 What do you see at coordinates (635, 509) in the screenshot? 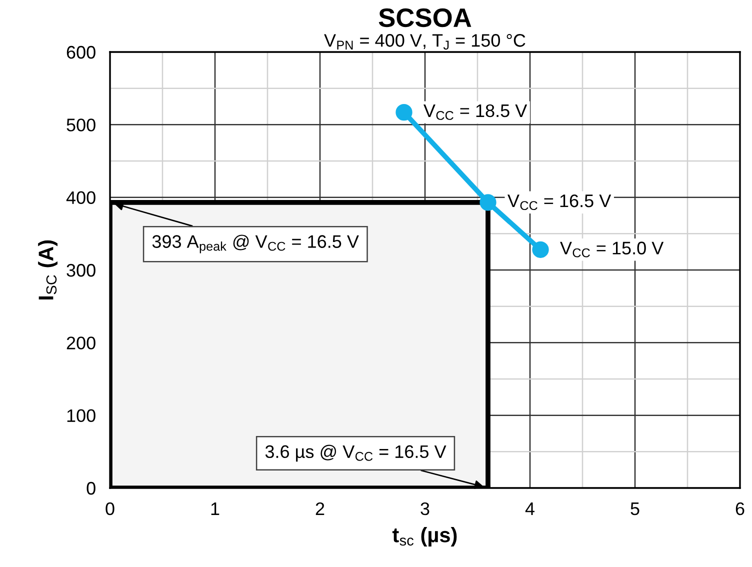
I see `x-tick-label: 5` at bounding box center [635, 509].